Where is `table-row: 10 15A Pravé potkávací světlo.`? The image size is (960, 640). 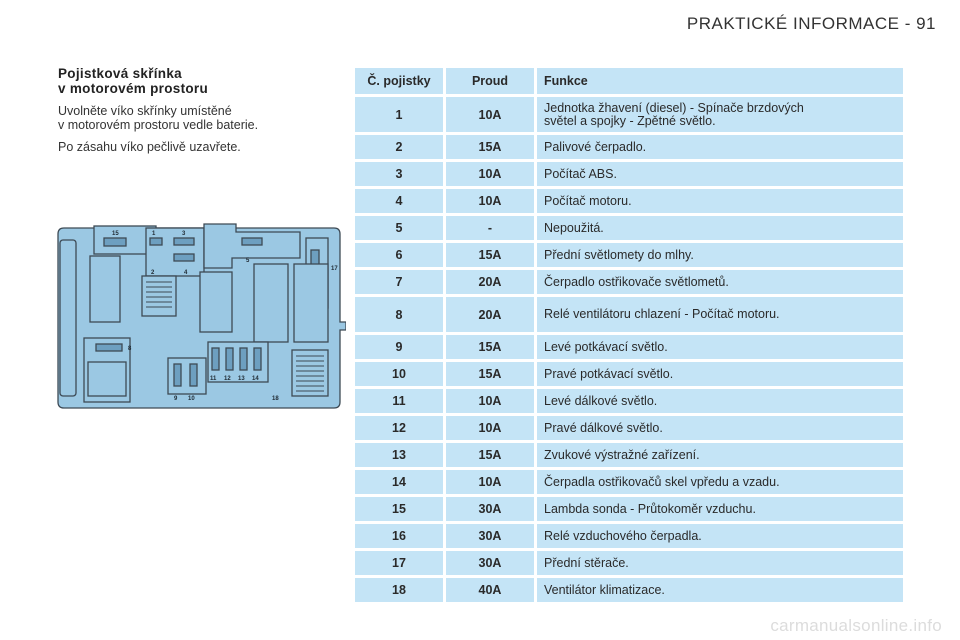 table-row: 10 15A Pravé potkávací světlo. is located at coordinates (629, 374).